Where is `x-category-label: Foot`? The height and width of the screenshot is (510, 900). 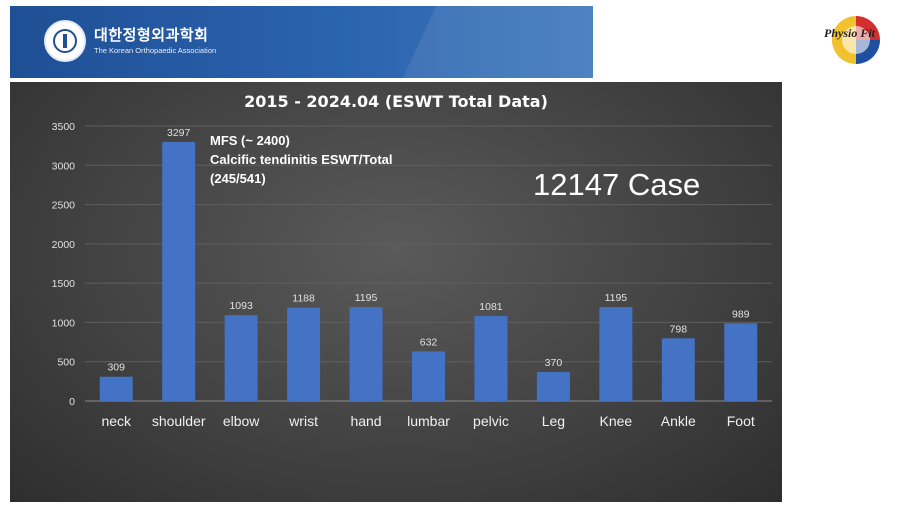 x-category-label: Foot is located at coordinates (741, 421).